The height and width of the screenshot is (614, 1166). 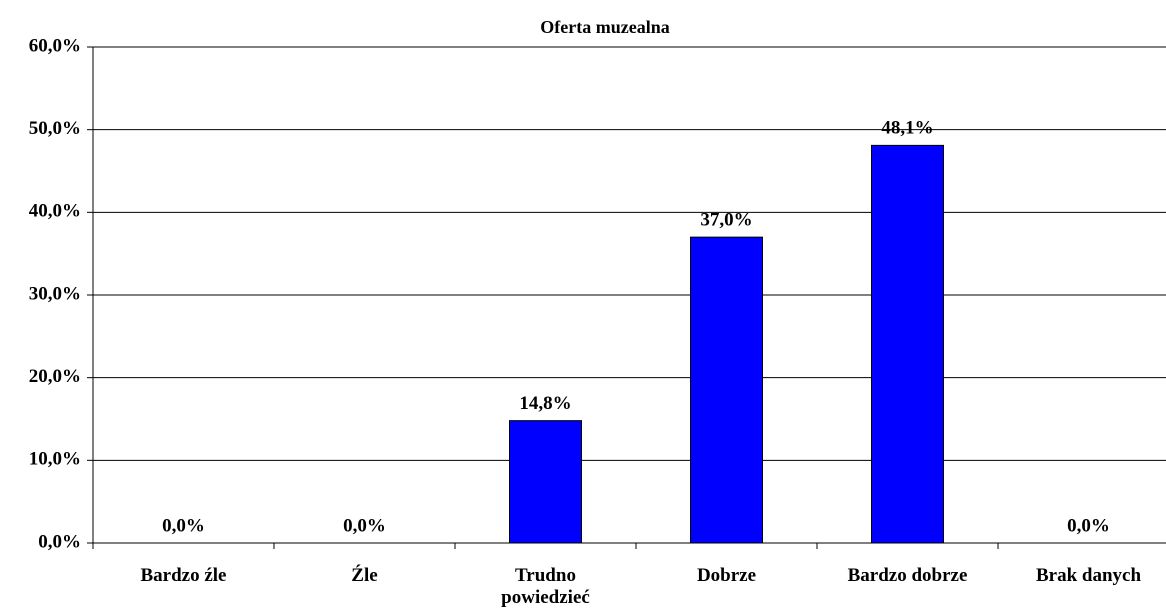 What do you see at coordinates (907, 575) in the screenshot?
I see `x-tick-label: Bardzo dobrze` at bounding box center [907, 575].